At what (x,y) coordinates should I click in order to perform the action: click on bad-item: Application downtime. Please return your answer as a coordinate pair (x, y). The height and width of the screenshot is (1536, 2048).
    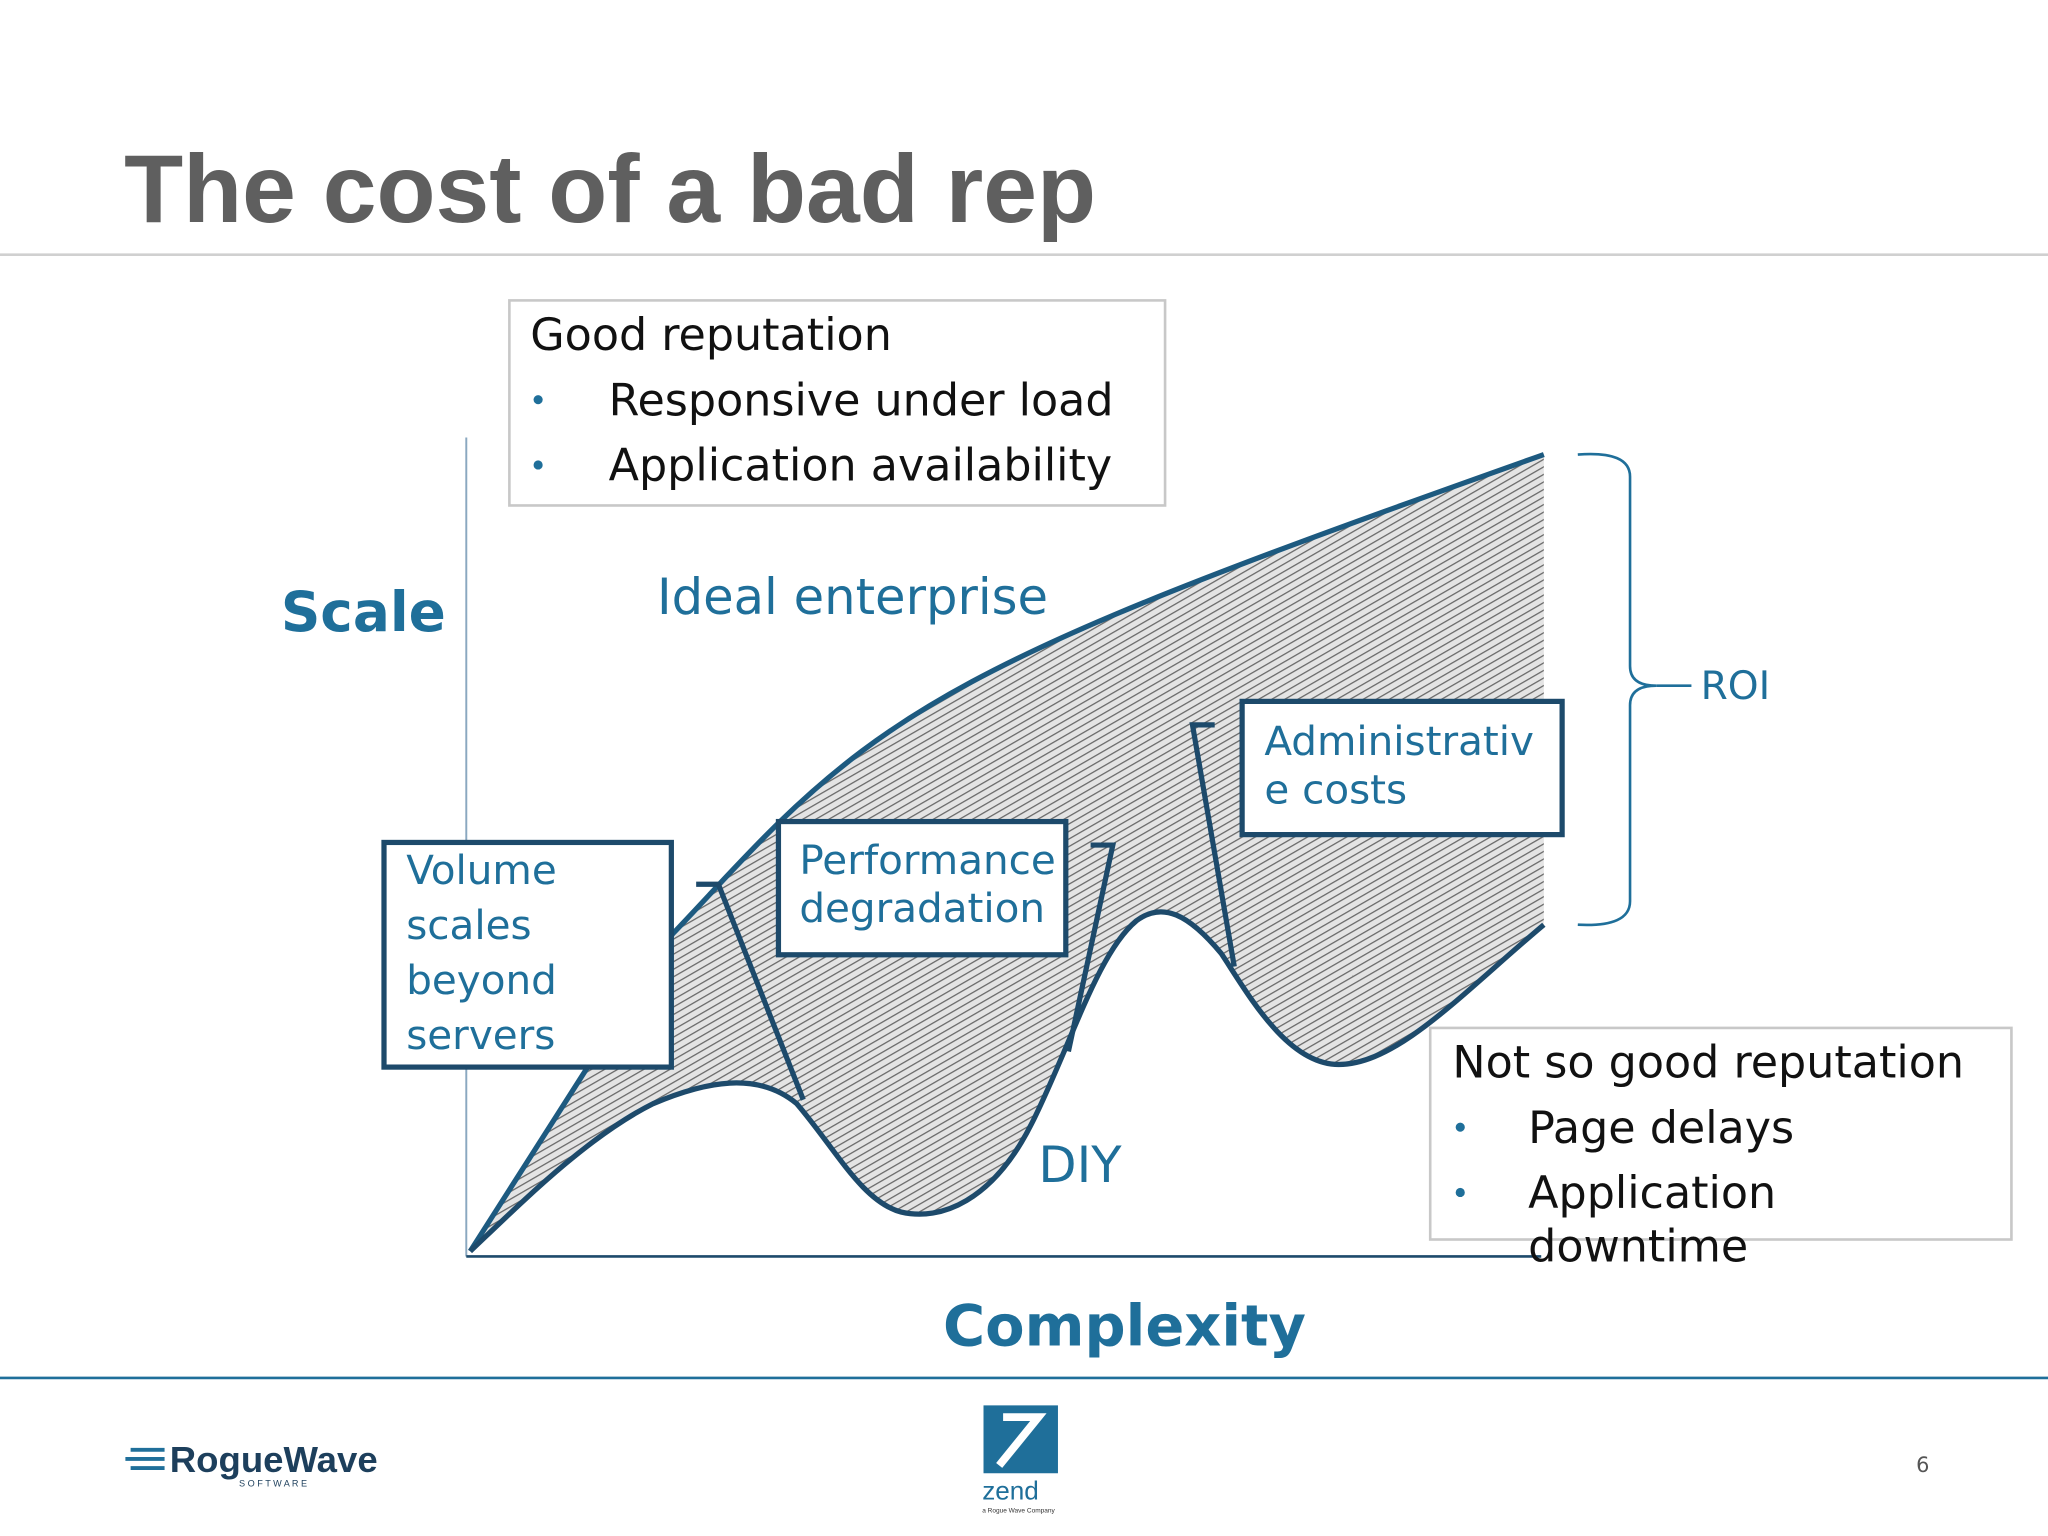
    Looking at the image, I should click on (1659, 1220).